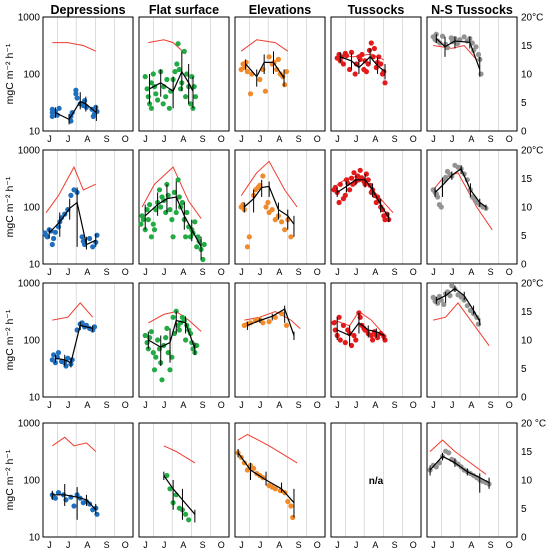 This screenshot has width=548, height=550. Describe the element at coordinates (376, 481) in the screenshot. I see `na-label: n/a` at that location.